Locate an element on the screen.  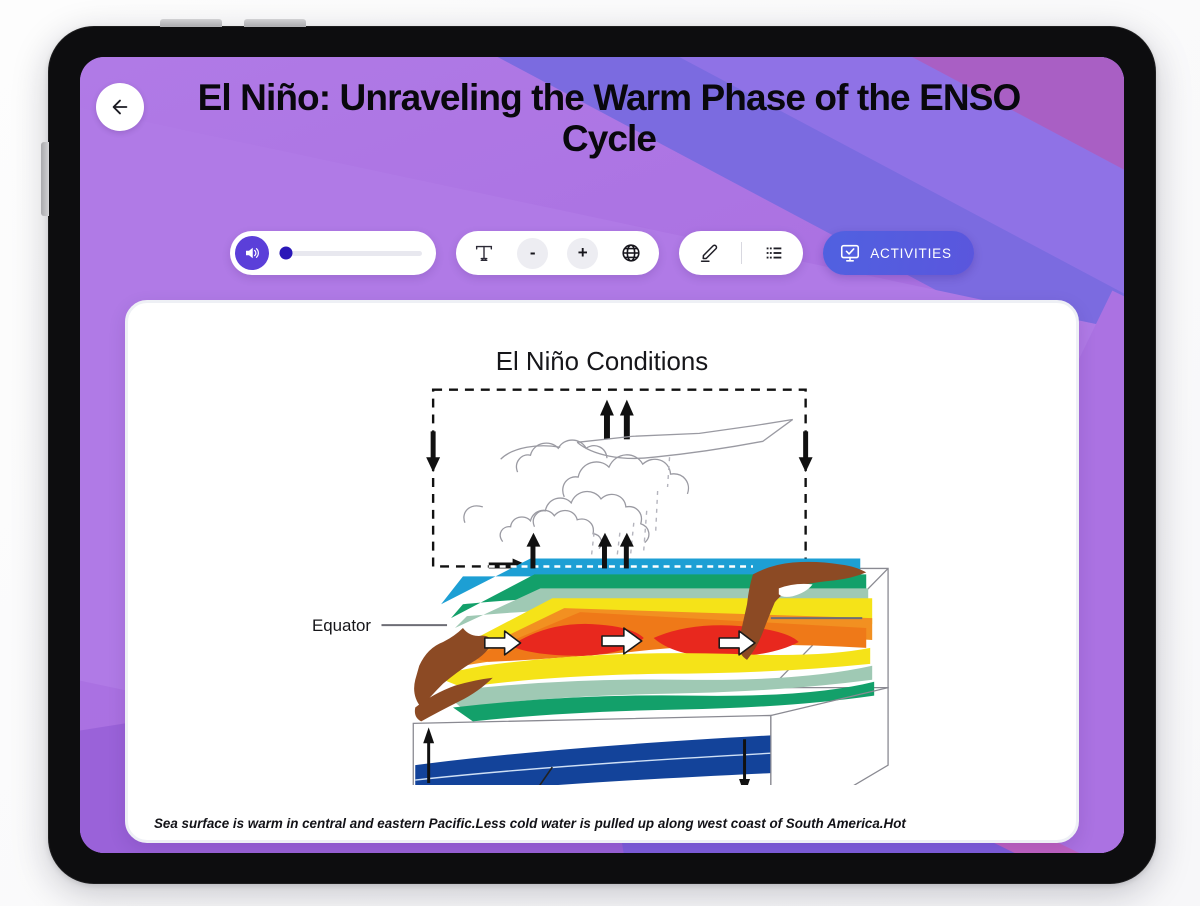
decrease-font-size-button: - is located at coordinates (533, 253).